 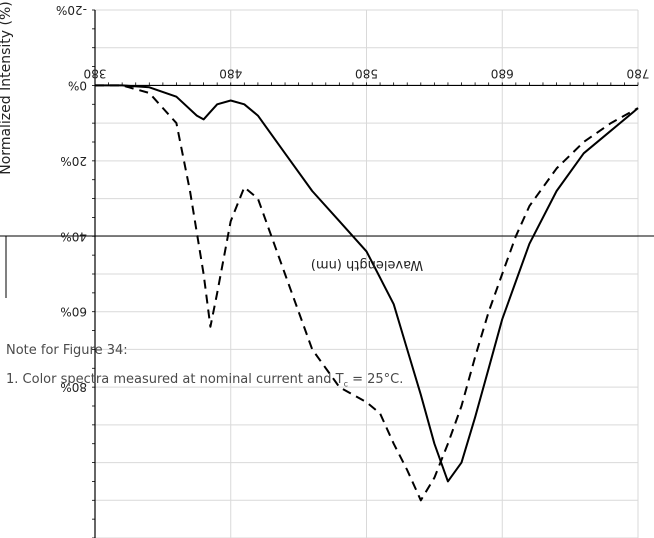 I want to click on figure-note-subscript: c, so click(x=345, y=384).